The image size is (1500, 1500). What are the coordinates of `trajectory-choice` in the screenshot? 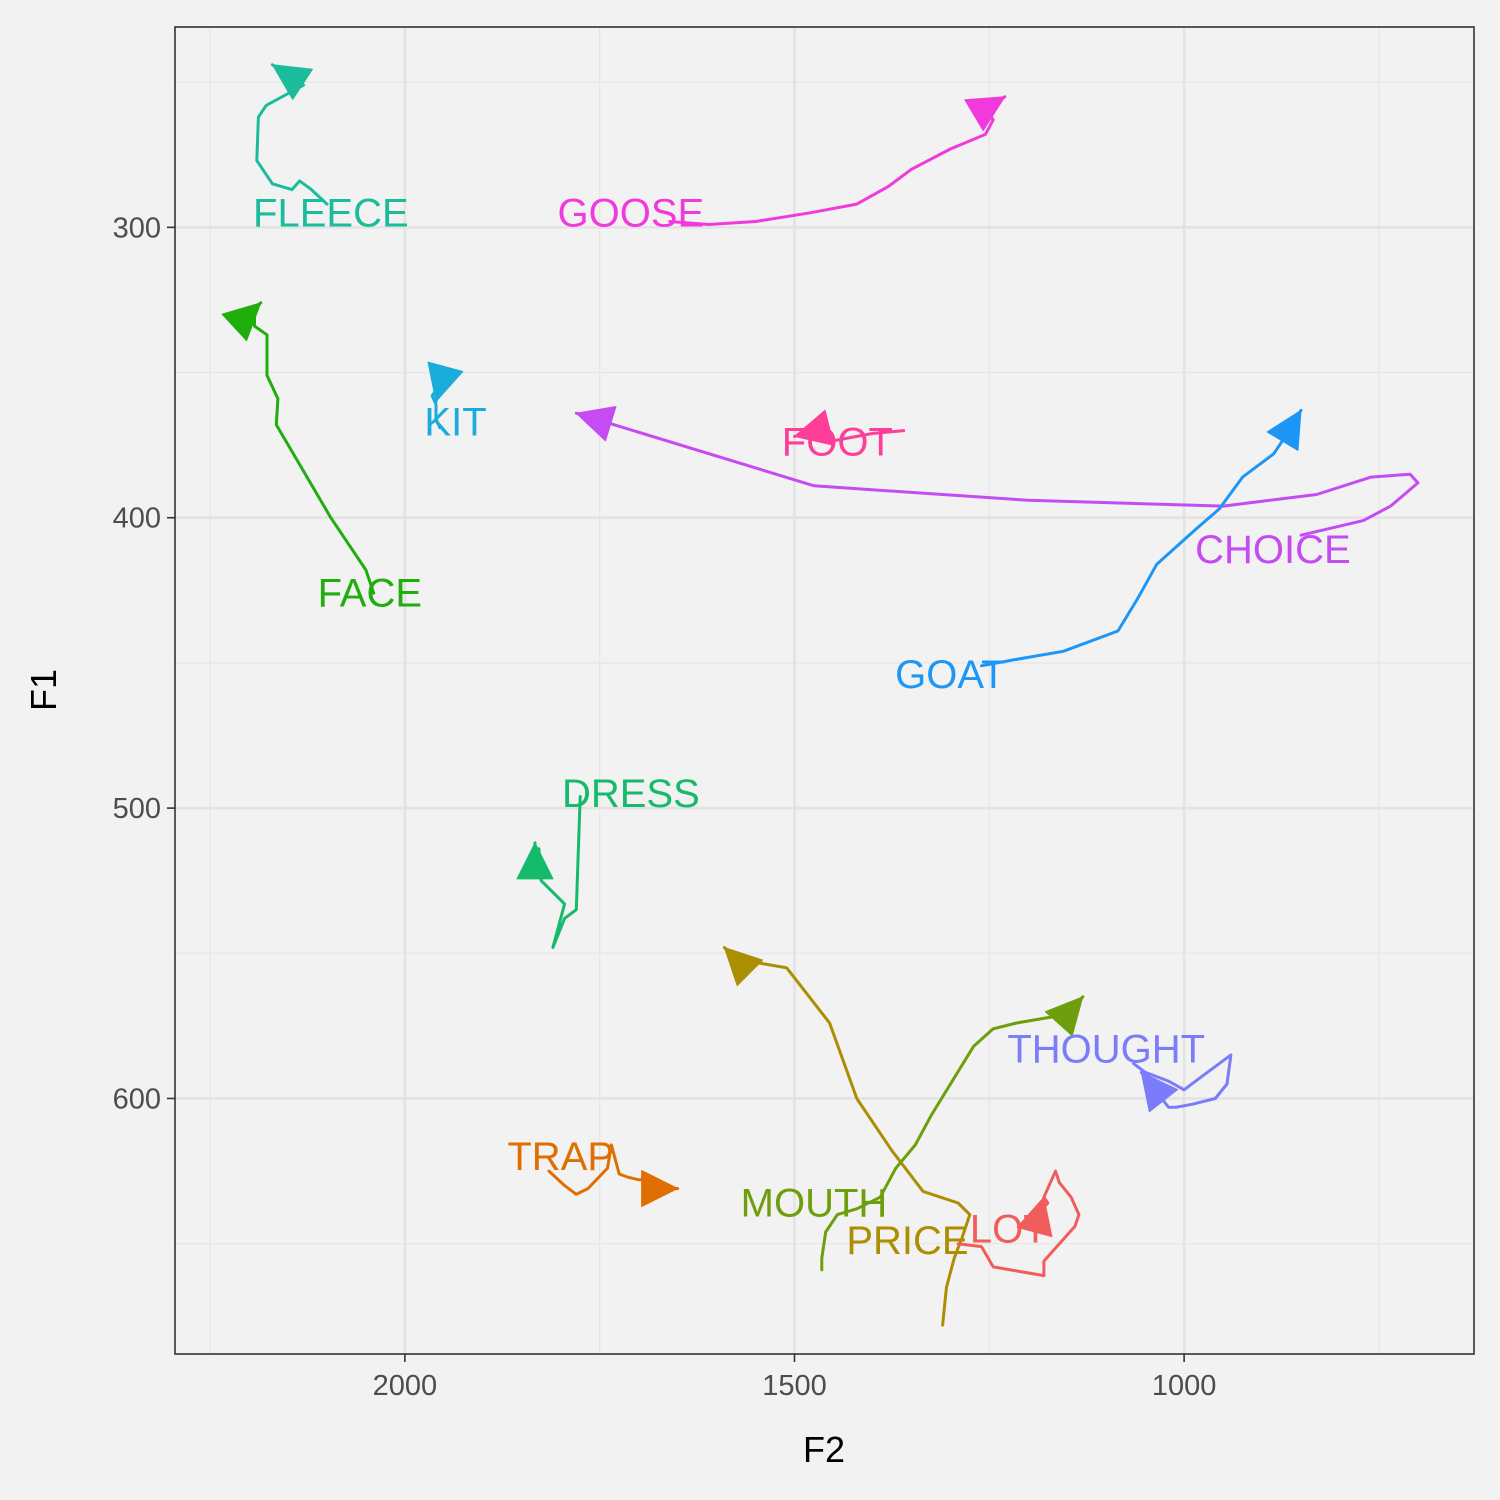 It's located at (997, 474).